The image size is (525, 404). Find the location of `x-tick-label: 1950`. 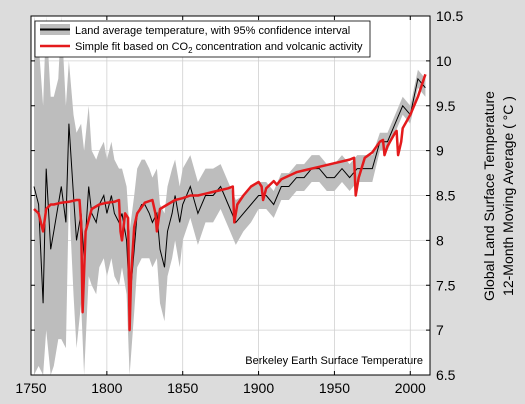

x-tick-label: 1950 is located at coordinates (334, 388).